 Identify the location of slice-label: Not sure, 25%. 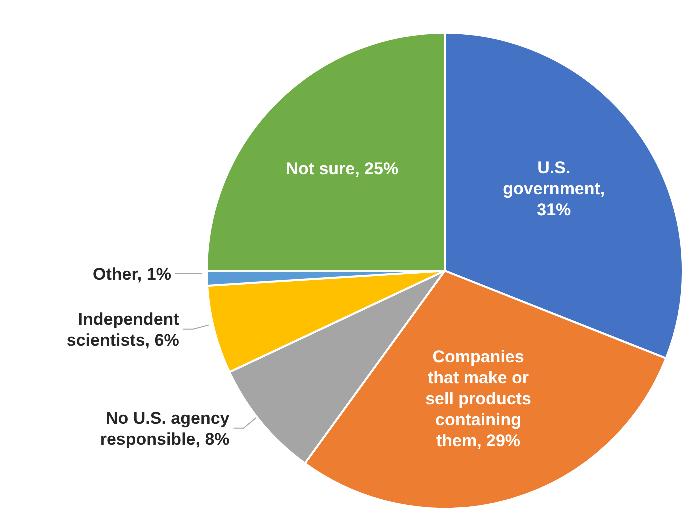
(342, 168).